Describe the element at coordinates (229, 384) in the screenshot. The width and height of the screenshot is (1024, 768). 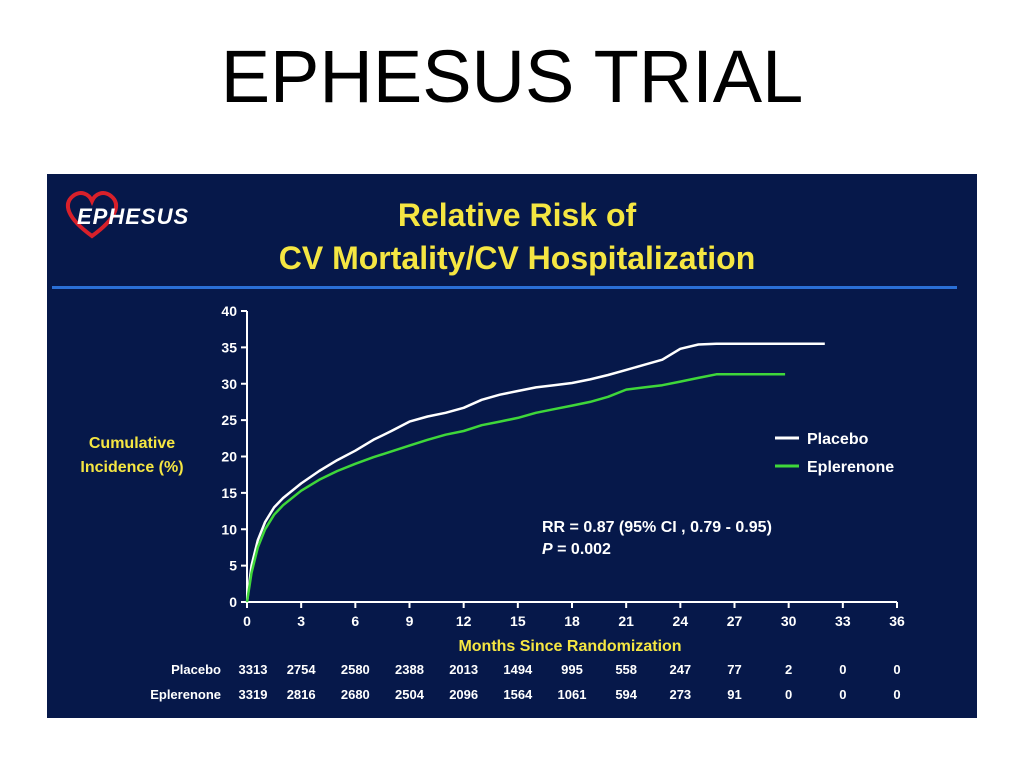
I see `y-tick-label: 30` at that location.